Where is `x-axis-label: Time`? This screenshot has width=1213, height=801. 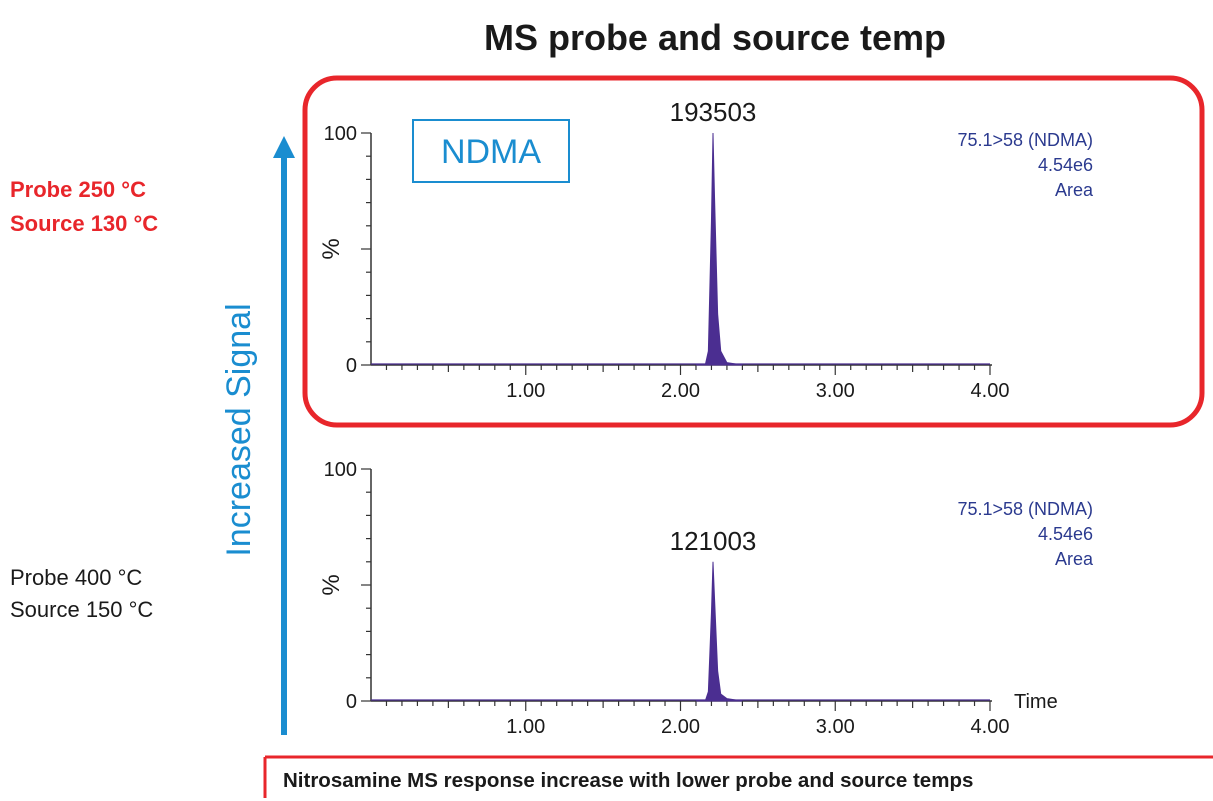 x-axis-label: Time is located at coordinates (1036, 702).